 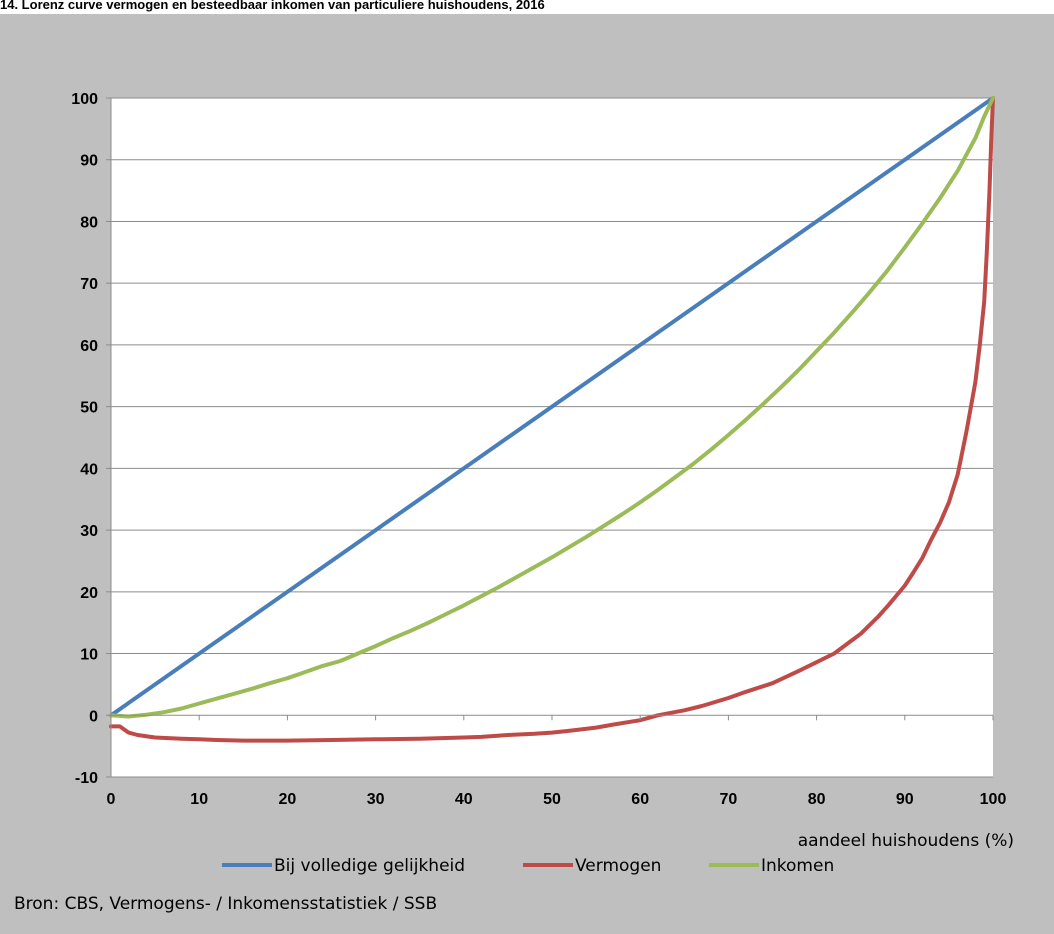 I want to click on y-tick-label: 100, so click(x=84, y=99).